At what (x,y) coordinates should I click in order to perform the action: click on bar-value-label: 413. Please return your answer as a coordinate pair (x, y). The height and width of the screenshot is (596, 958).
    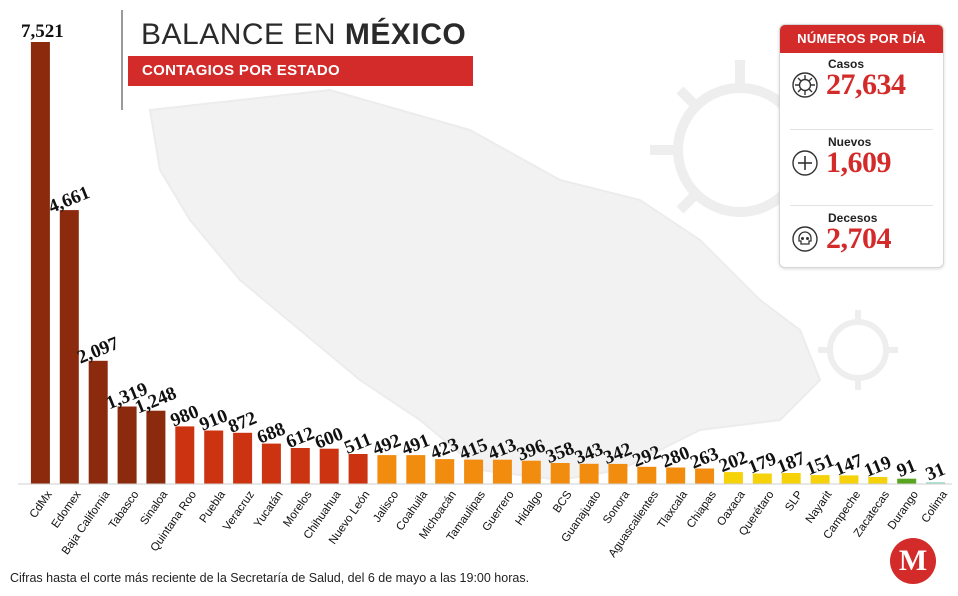
    Looking at the image, I should click on (502, 450).